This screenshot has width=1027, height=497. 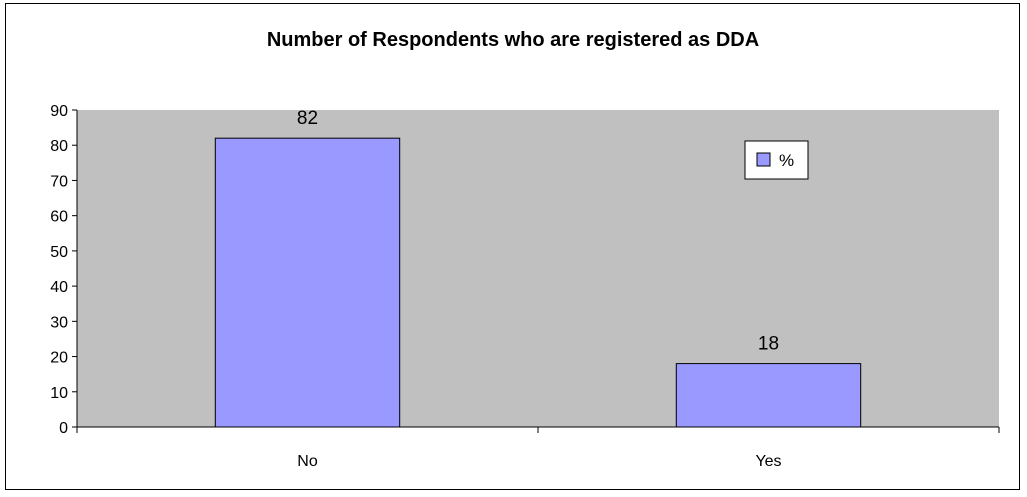 I want to click on y-tick-label: 20, so click(x=59, y=358).